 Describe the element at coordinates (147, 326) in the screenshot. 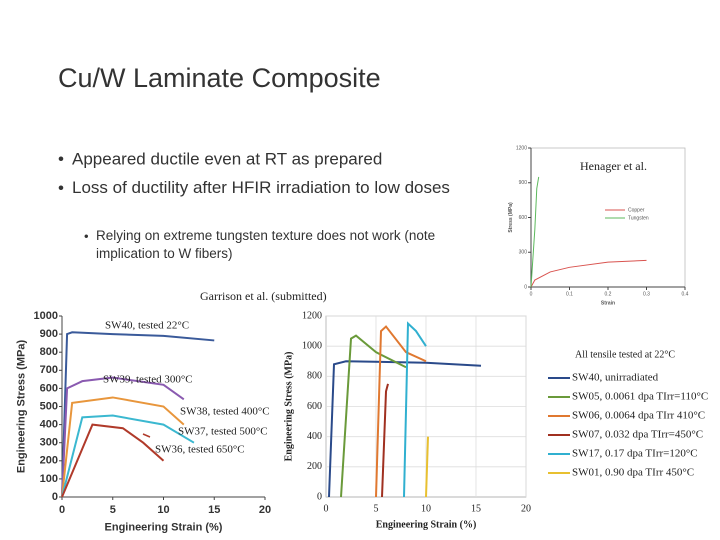

I see `series-annotation: SW40, tested 22°C` at that location.